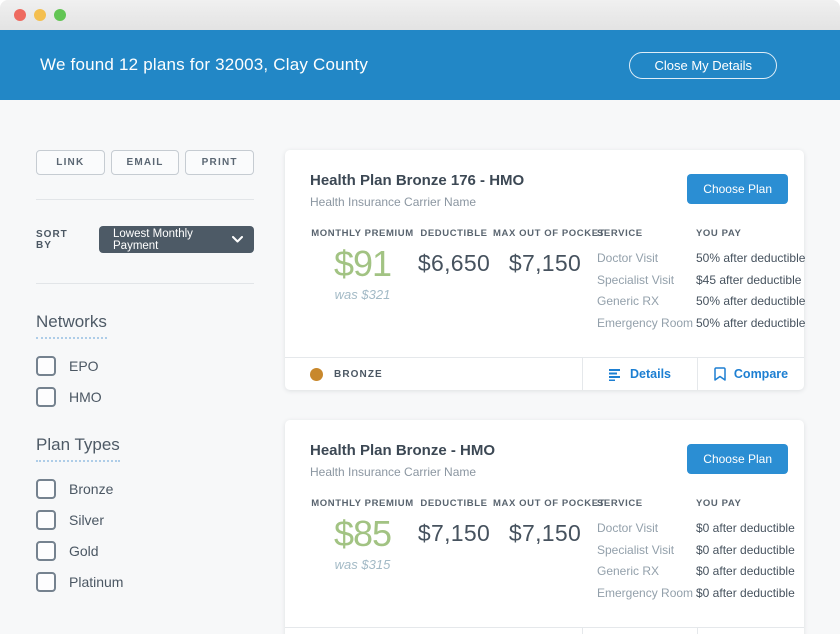  I want to click on sort-dropdown: Lowest Monthly Payment, so click(176, 239).